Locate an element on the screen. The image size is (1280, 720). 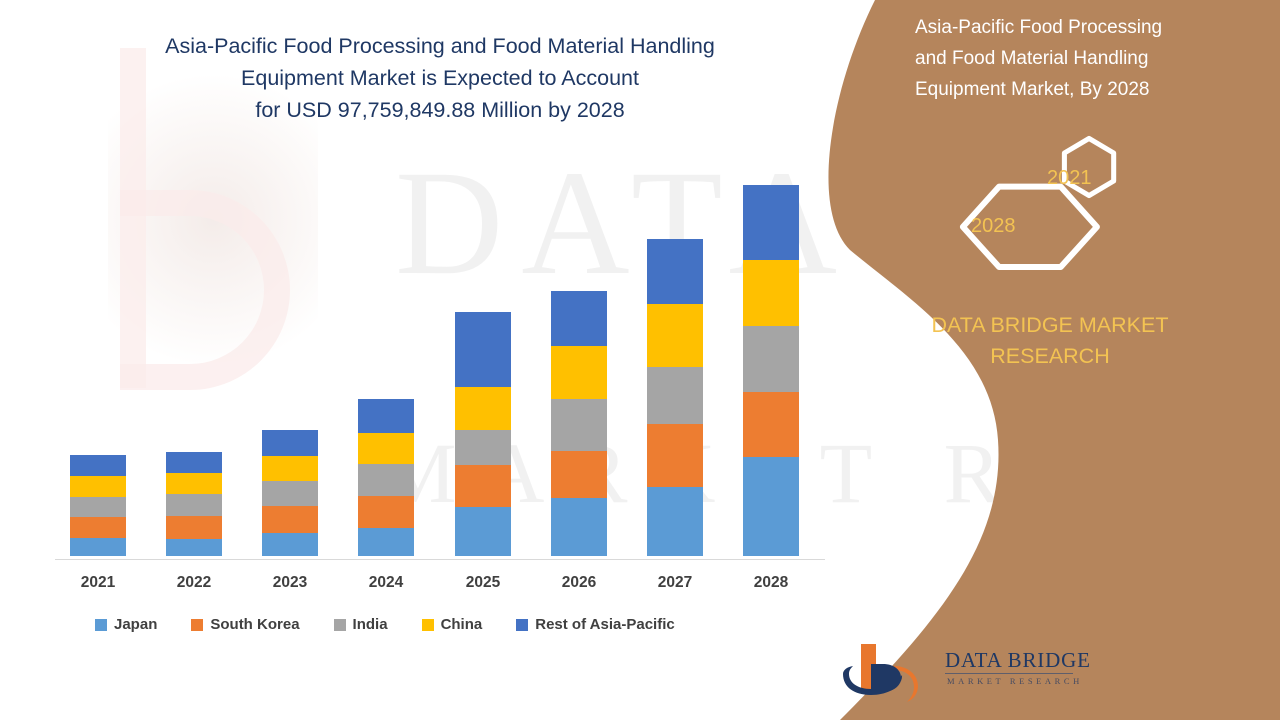
bar-segment-2028-india is located at coordinates (771, 359).